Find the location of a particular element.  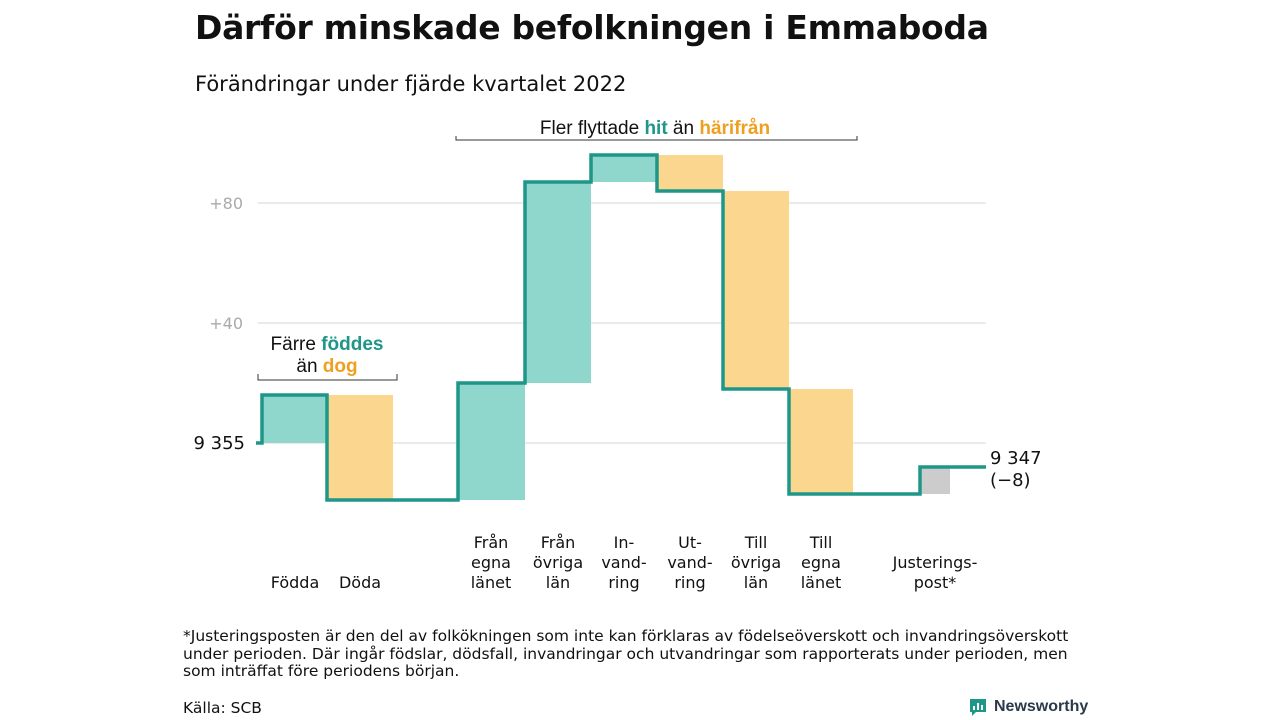

births-deaths-bracket is located at coordinates (327, 377).